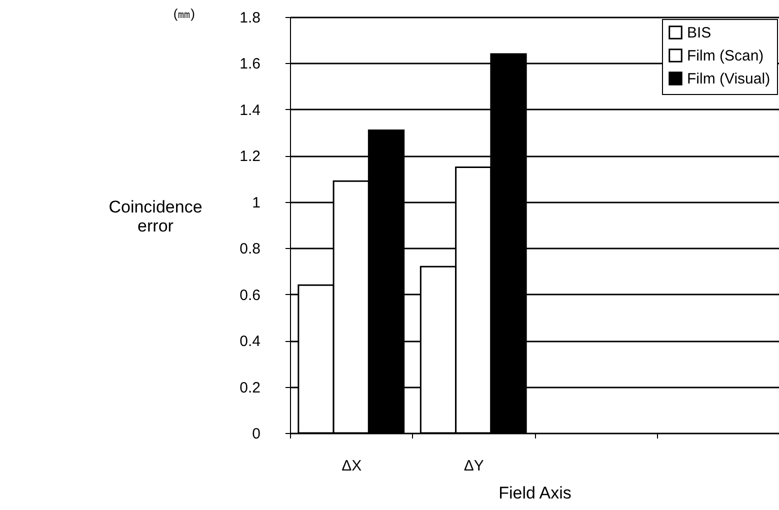 This screenshot has width=779, height=510. Describe the element at coordinates (250, 341) in the screenshot. I see `y-tick-label: 0.4` at that location.